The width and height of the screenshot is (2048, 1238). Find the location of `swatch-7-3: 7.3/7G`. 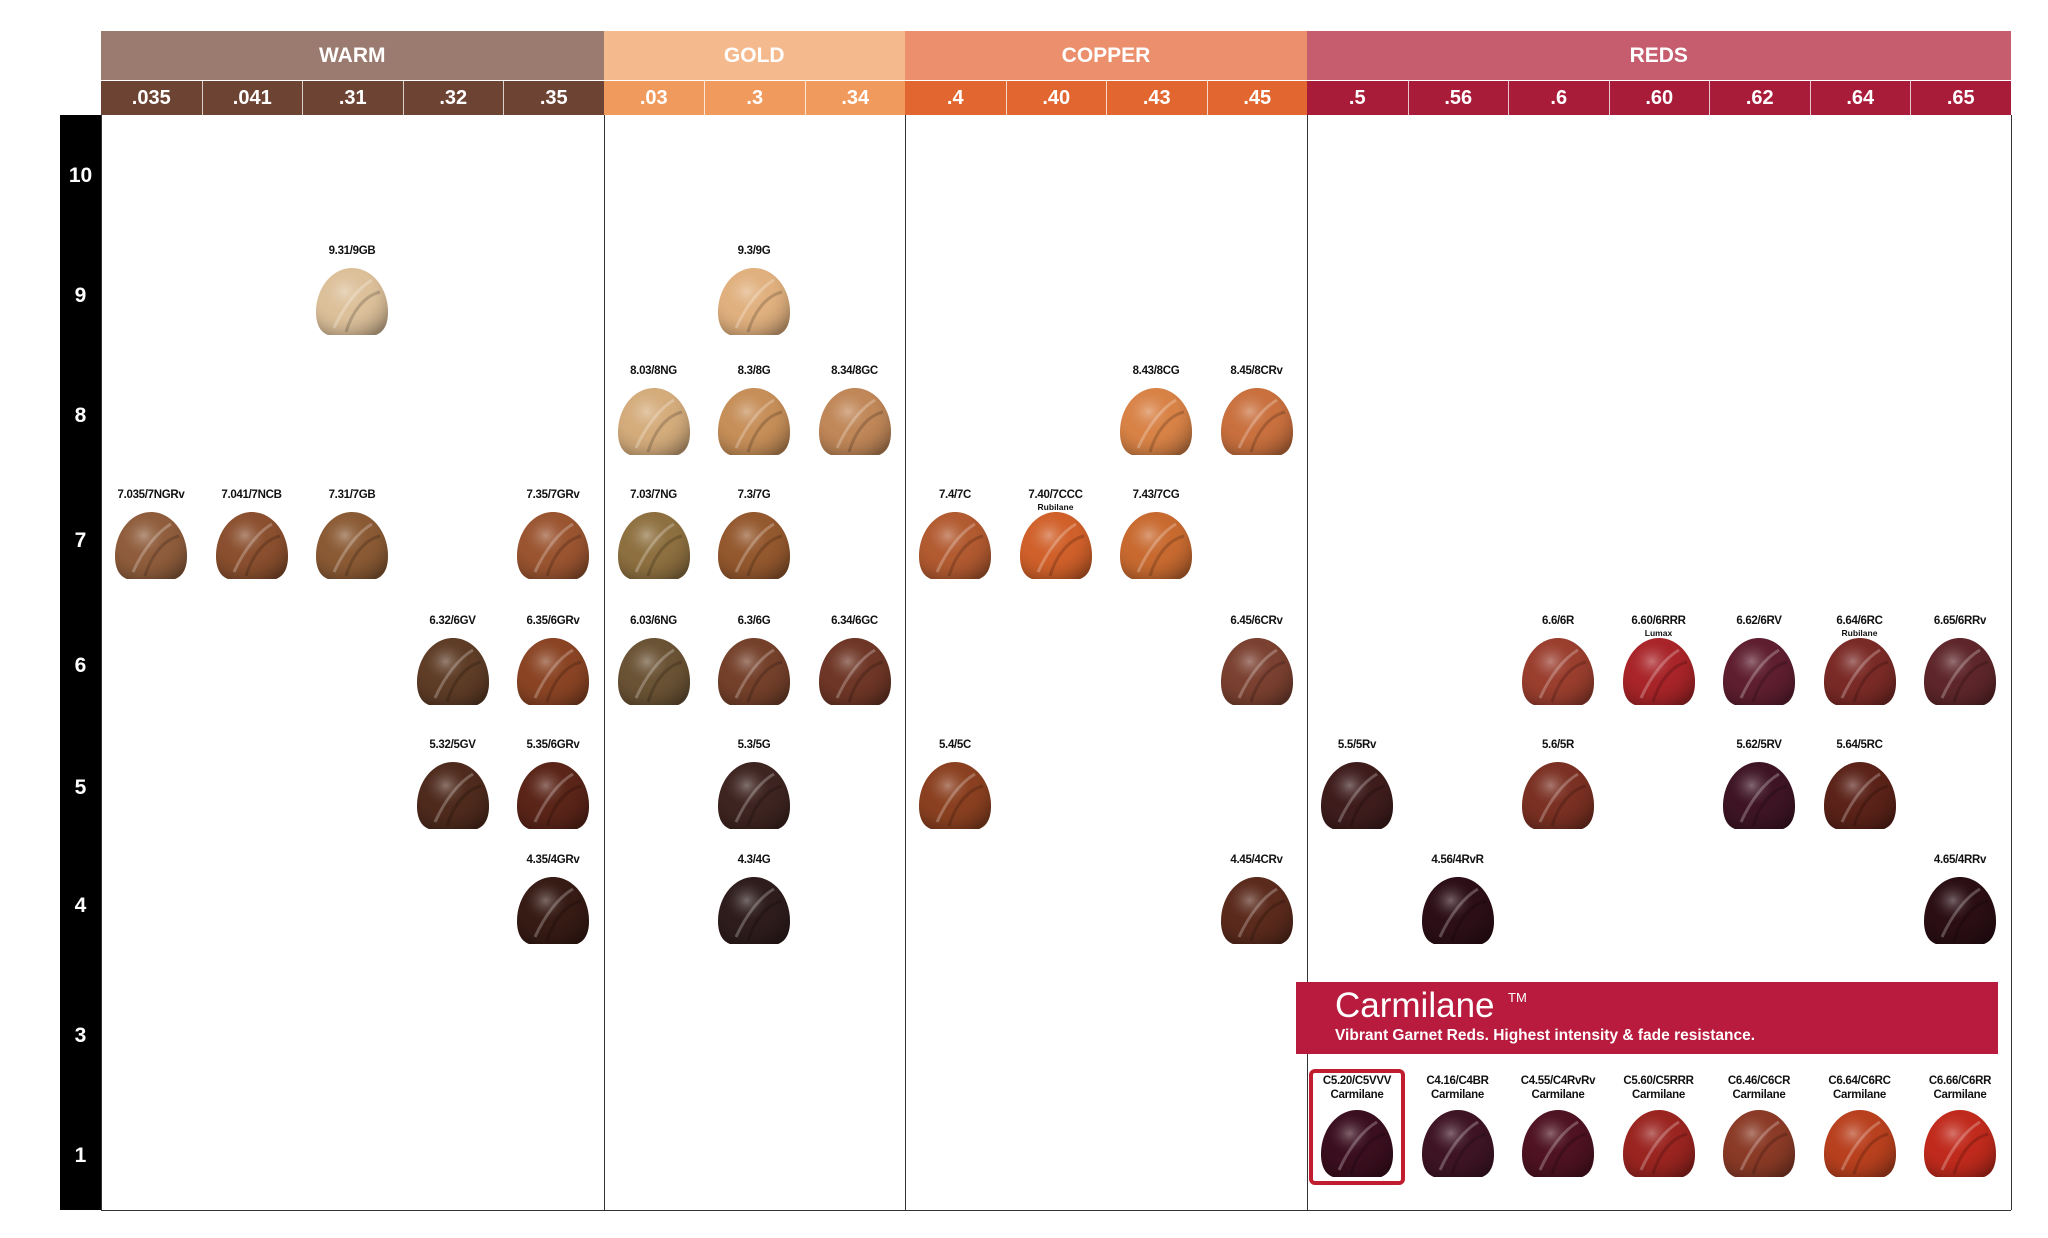

swatch-7-3: 7.3/7G is located at coordinates (754, 533).